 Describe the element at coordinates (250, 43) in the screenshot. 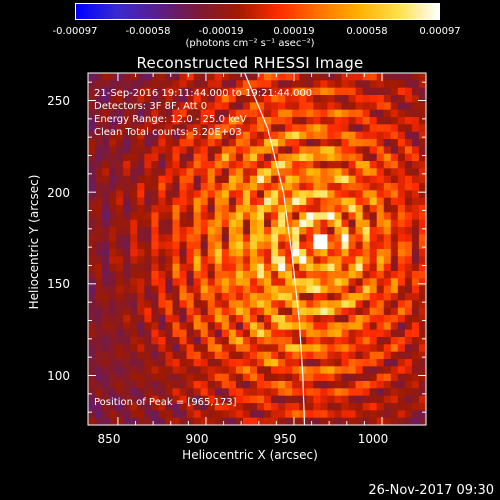

I see `colorbar-units: (photons cm⁻² s⁻¹ asec⁻²)` at that location.